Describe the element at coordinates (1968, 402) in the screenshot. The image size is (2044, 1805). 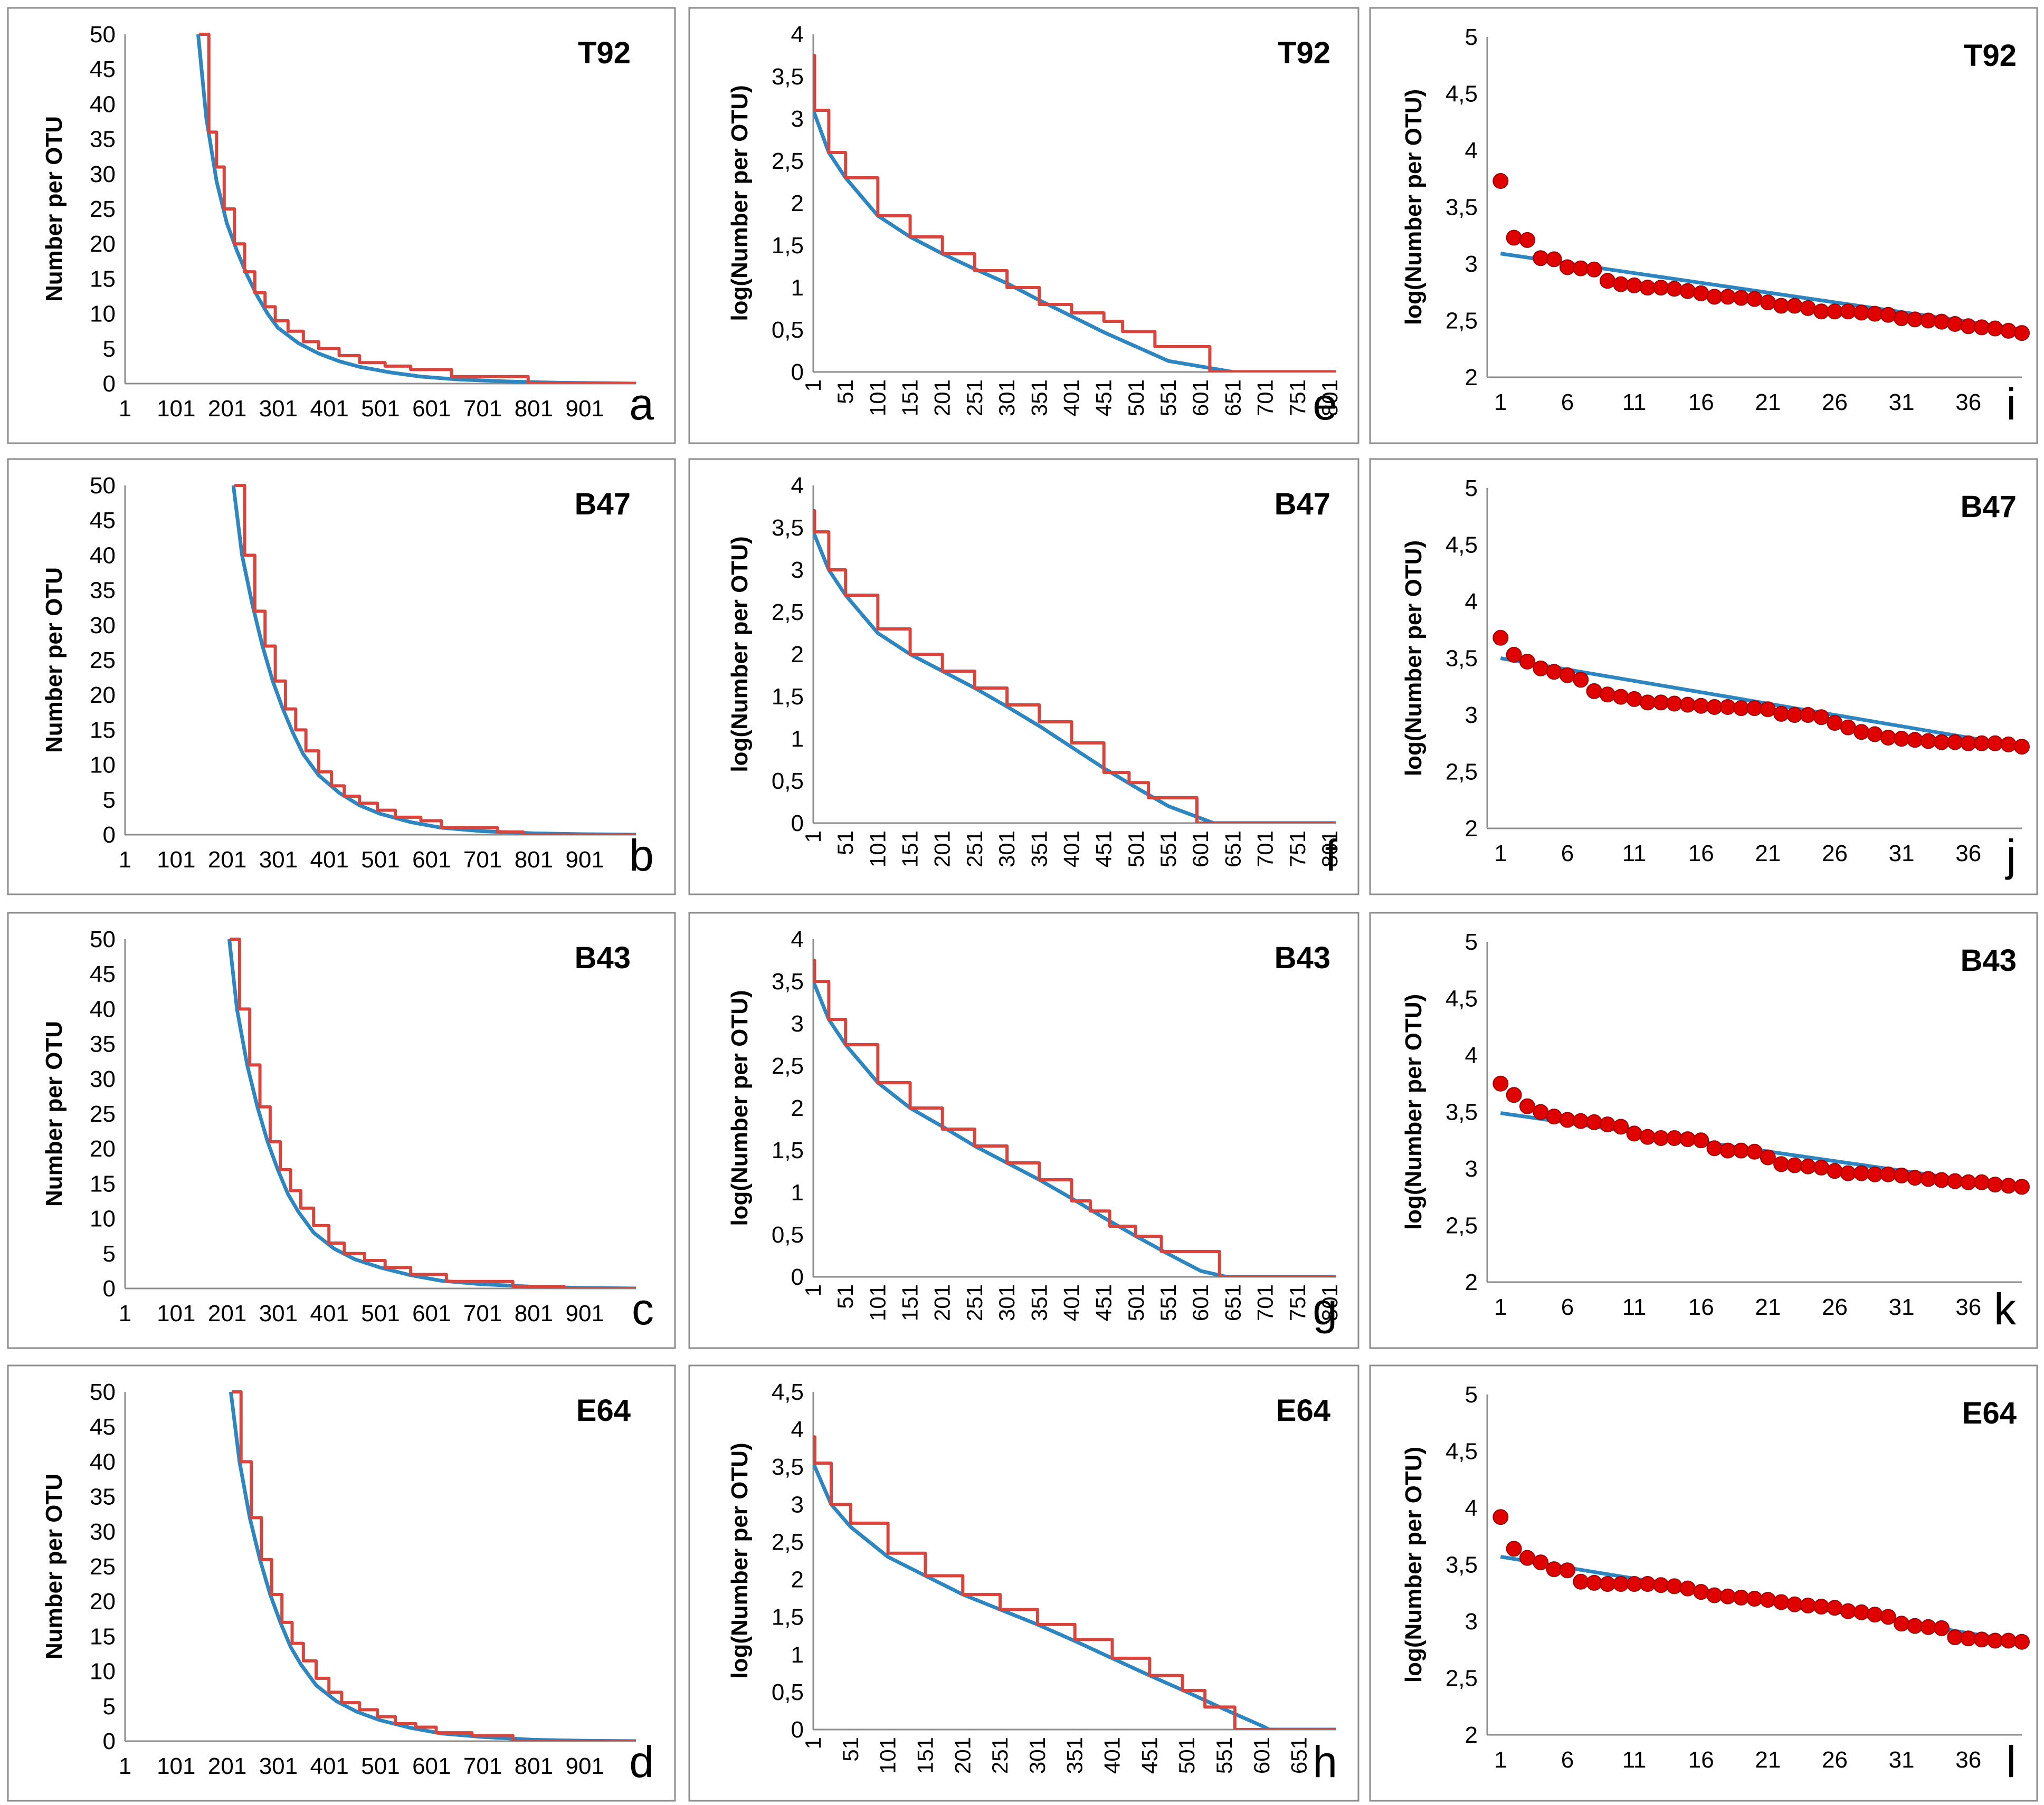
I see `x-tick-label: 36` at that location.